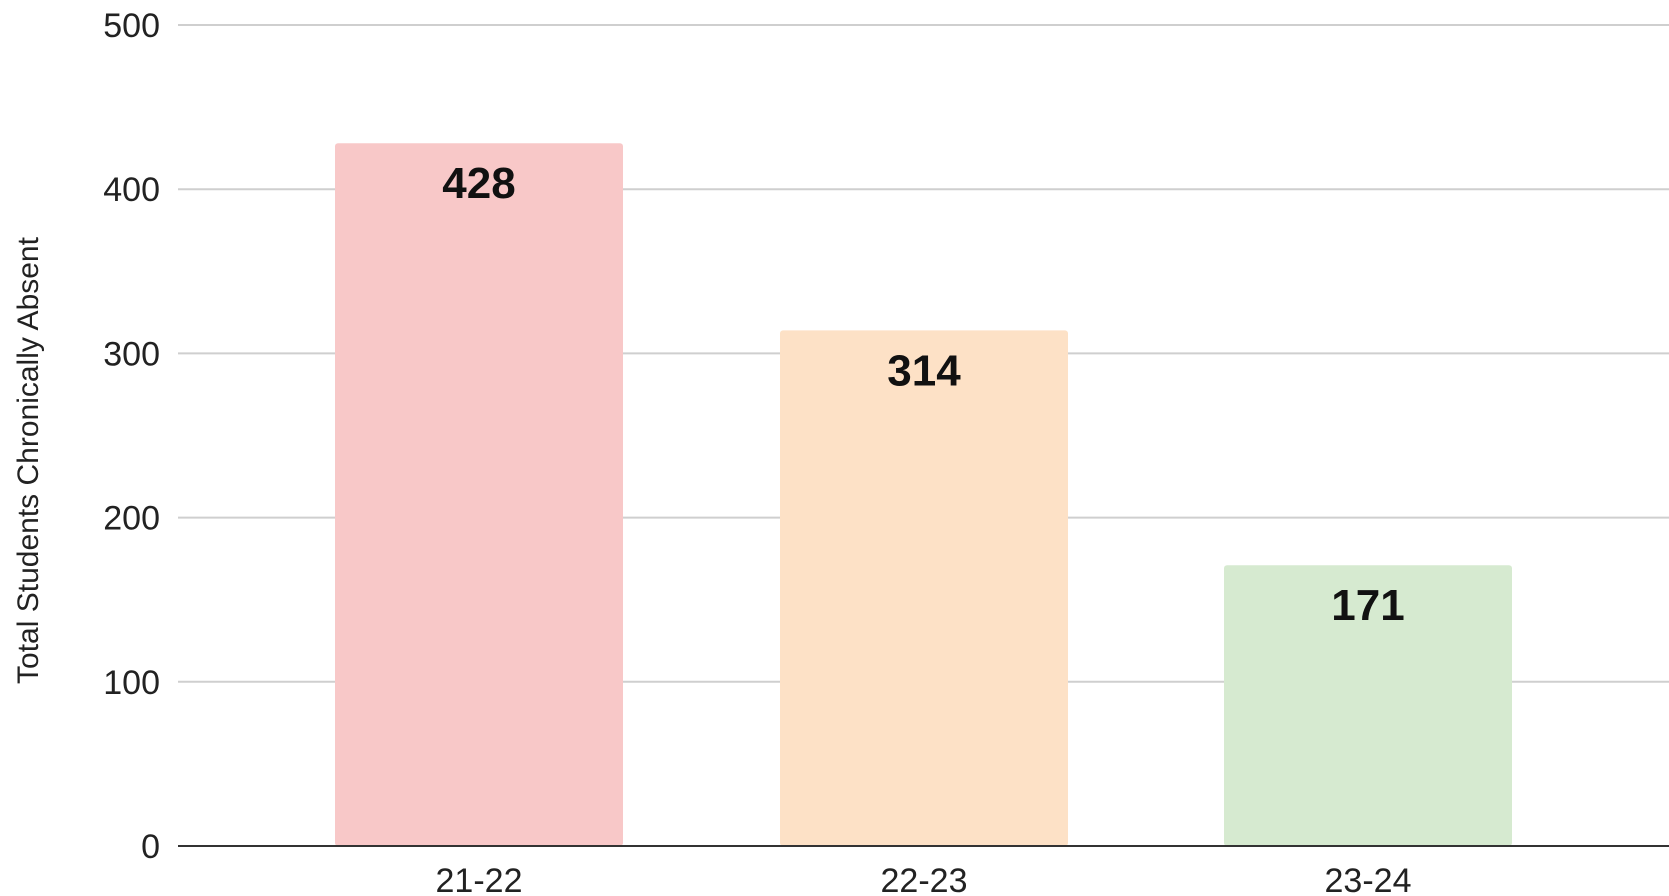  Describe the element at coordinates (131, 354) in the screenshot. I see `y-tick-label: 300` at that location.